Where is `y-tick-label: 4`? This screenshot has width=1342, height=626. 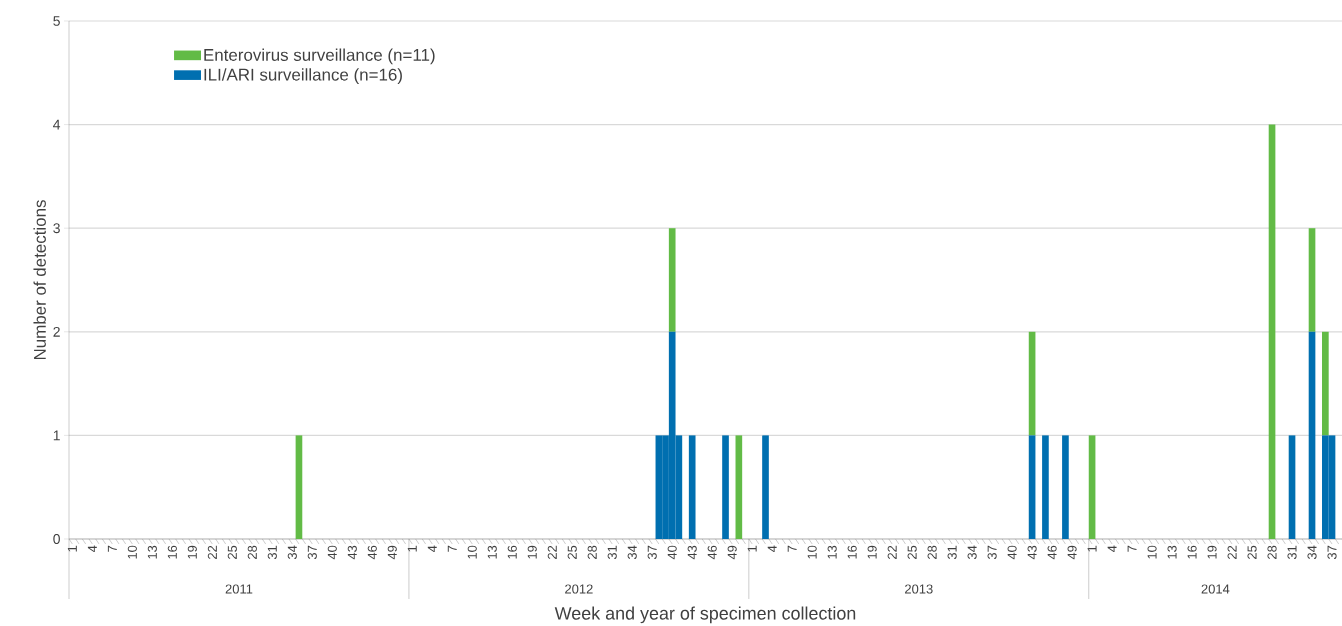 y-tick-label: 4 is located at coordinates (57, 124).